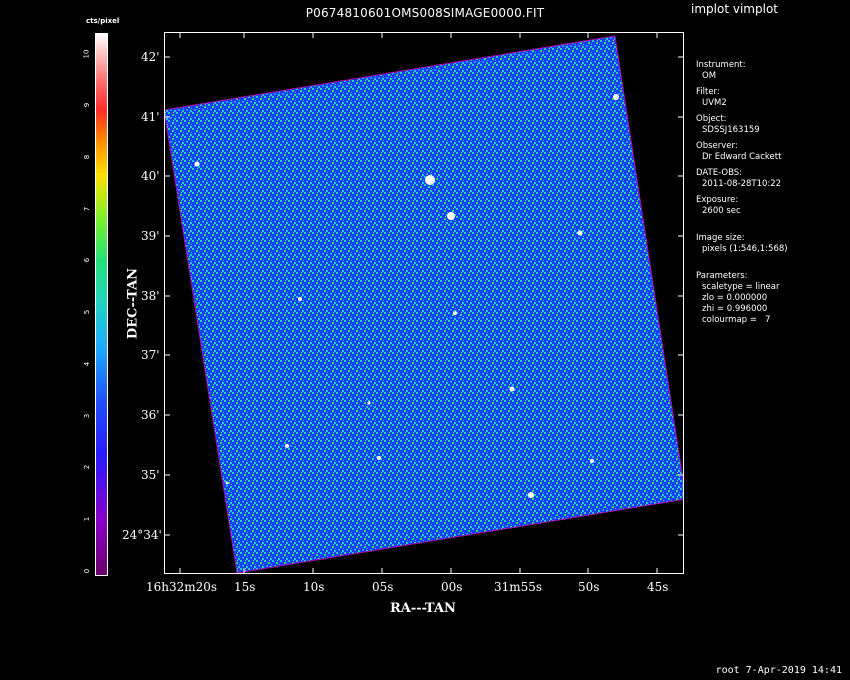 The image size is (850, 680). Describe the element at coordinates (741, 287) in the screenshot. I see `param-scaletype: scaletype = linear` at that location.